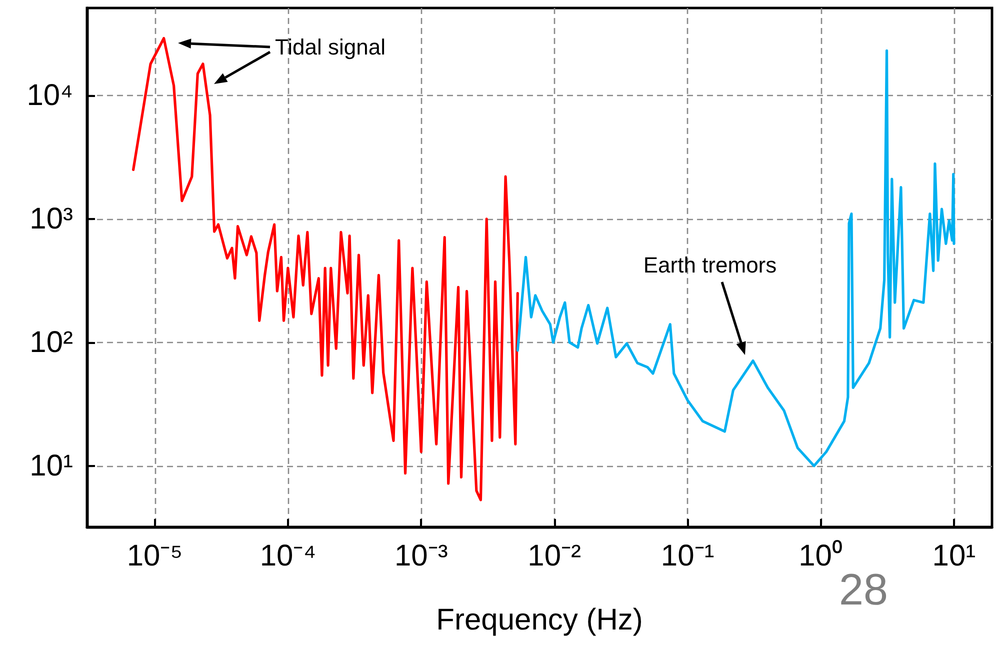 This screenshot has height=653, width=996. Describe the element at coordinates (710, 265) in the screenshot. I see `annotation: Earth tremors` at that location.